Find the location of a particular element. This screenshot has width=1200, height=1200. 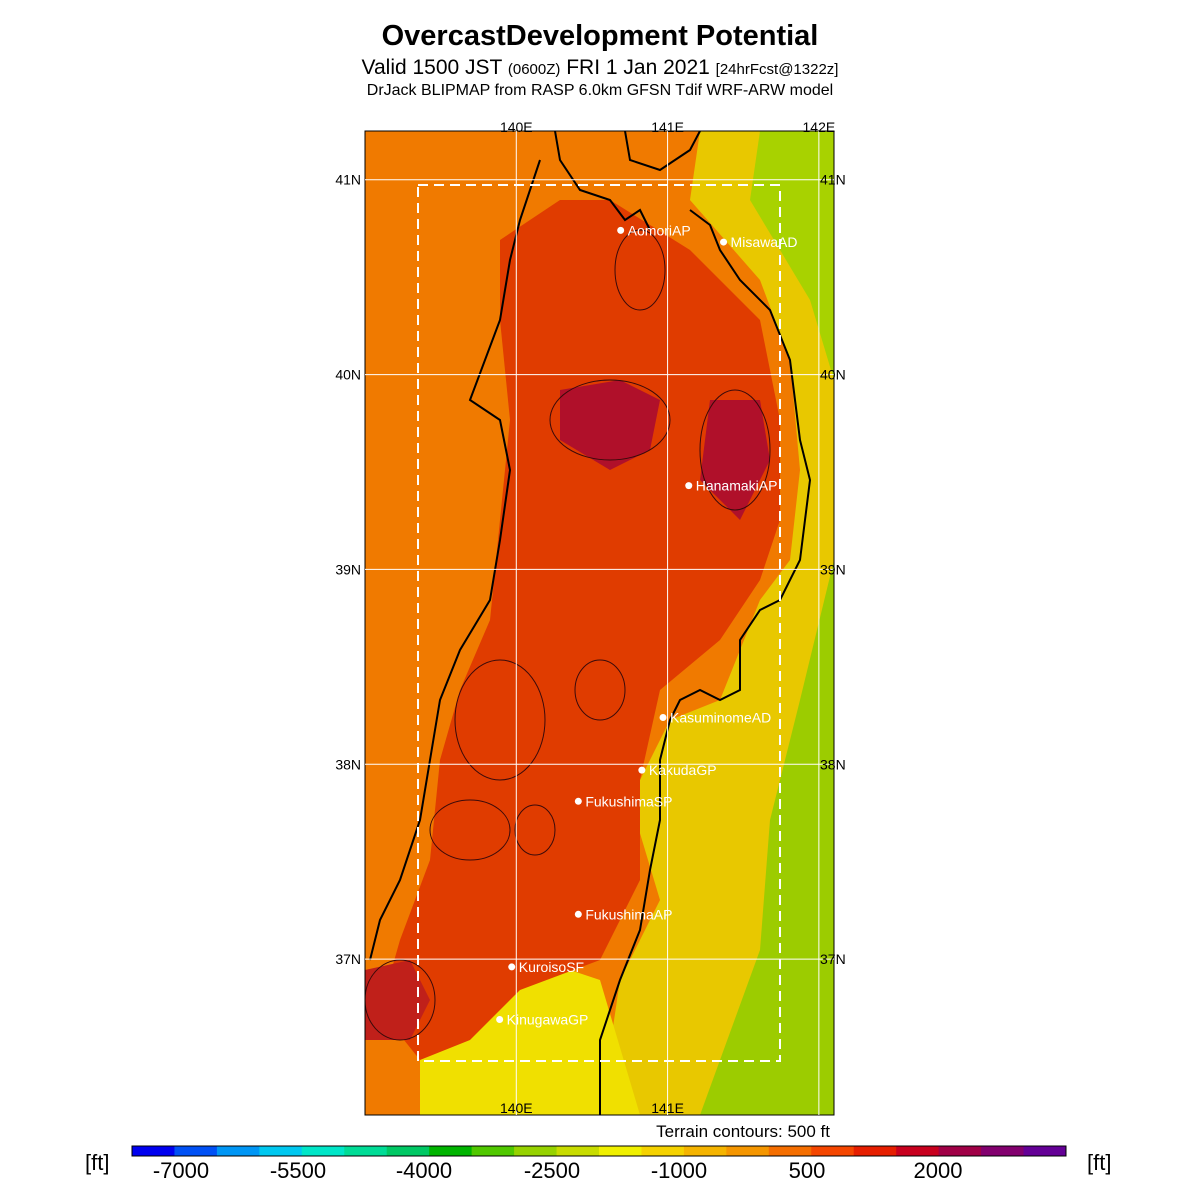

colorbar is located at coordinates (599, 1151).